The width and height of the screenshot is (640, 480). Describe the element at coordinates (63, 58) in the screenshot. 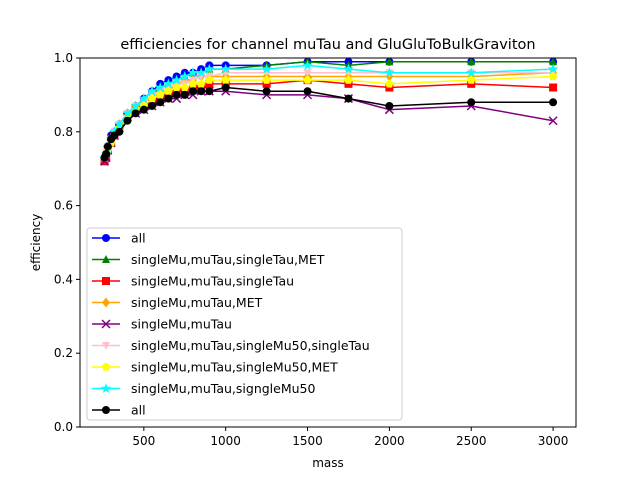

I see `y-tick-label: 1.0` at that location.